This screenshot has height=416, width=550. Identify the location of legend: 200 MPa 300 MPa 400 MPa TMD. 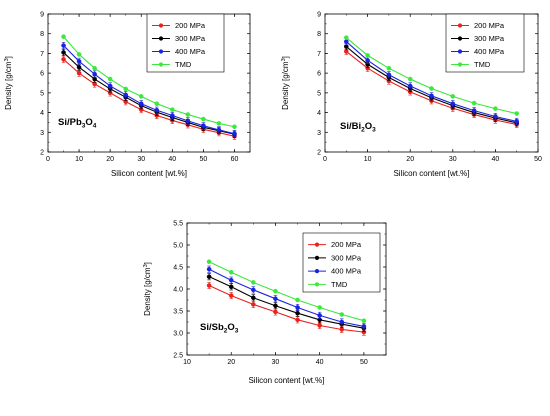
(185, 43).